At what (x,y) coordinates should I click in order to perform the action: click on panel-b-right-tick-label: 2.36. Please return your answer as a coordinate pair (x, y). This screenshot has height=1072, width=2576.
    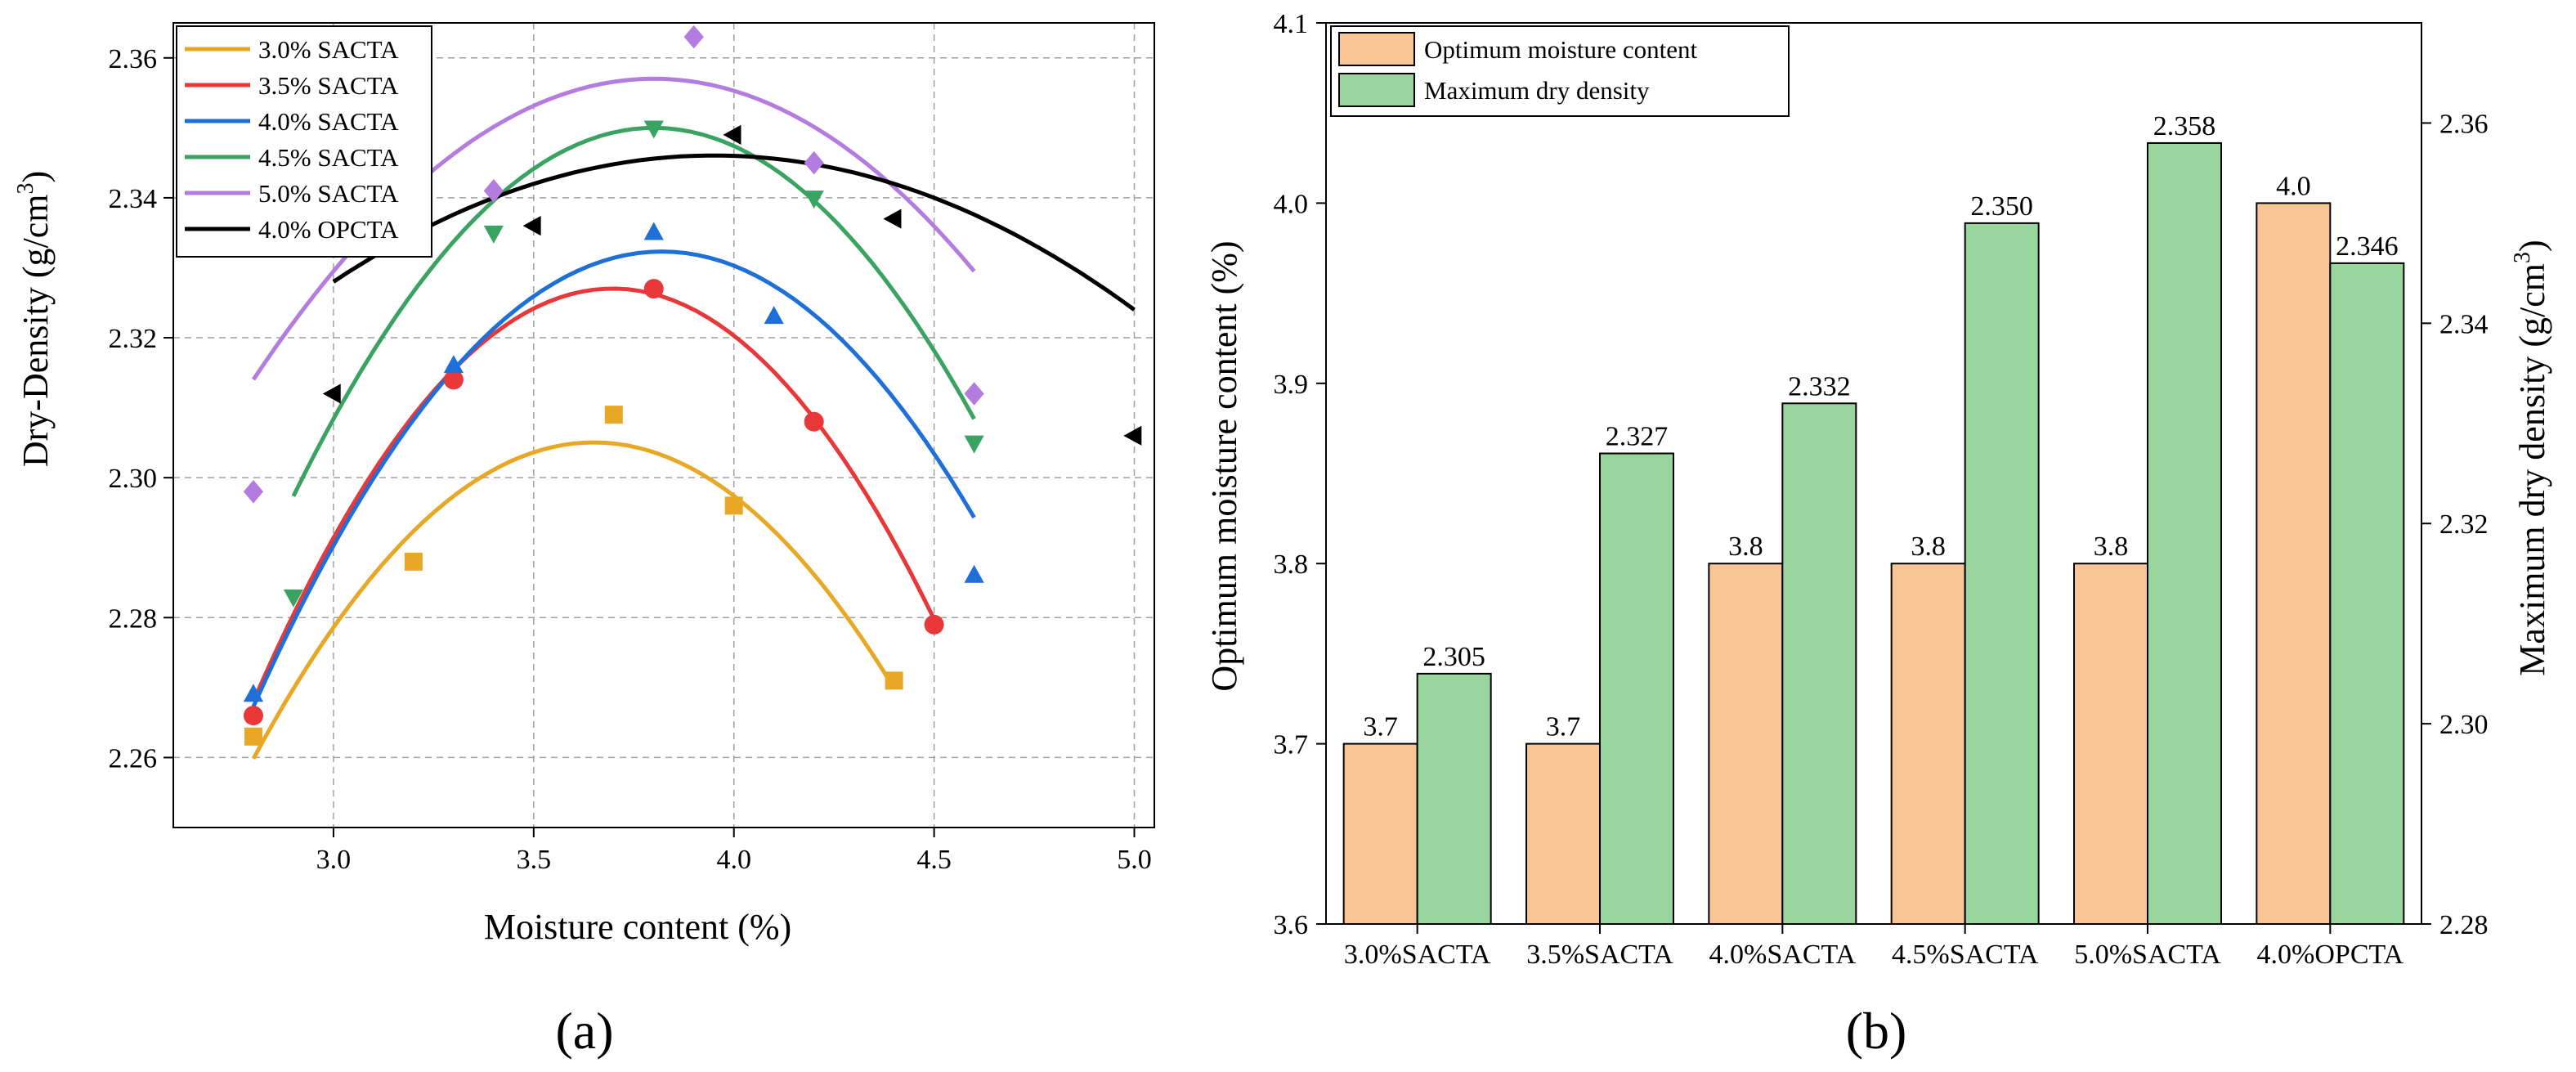
    Looking at the image, I should click on (2464, 124).